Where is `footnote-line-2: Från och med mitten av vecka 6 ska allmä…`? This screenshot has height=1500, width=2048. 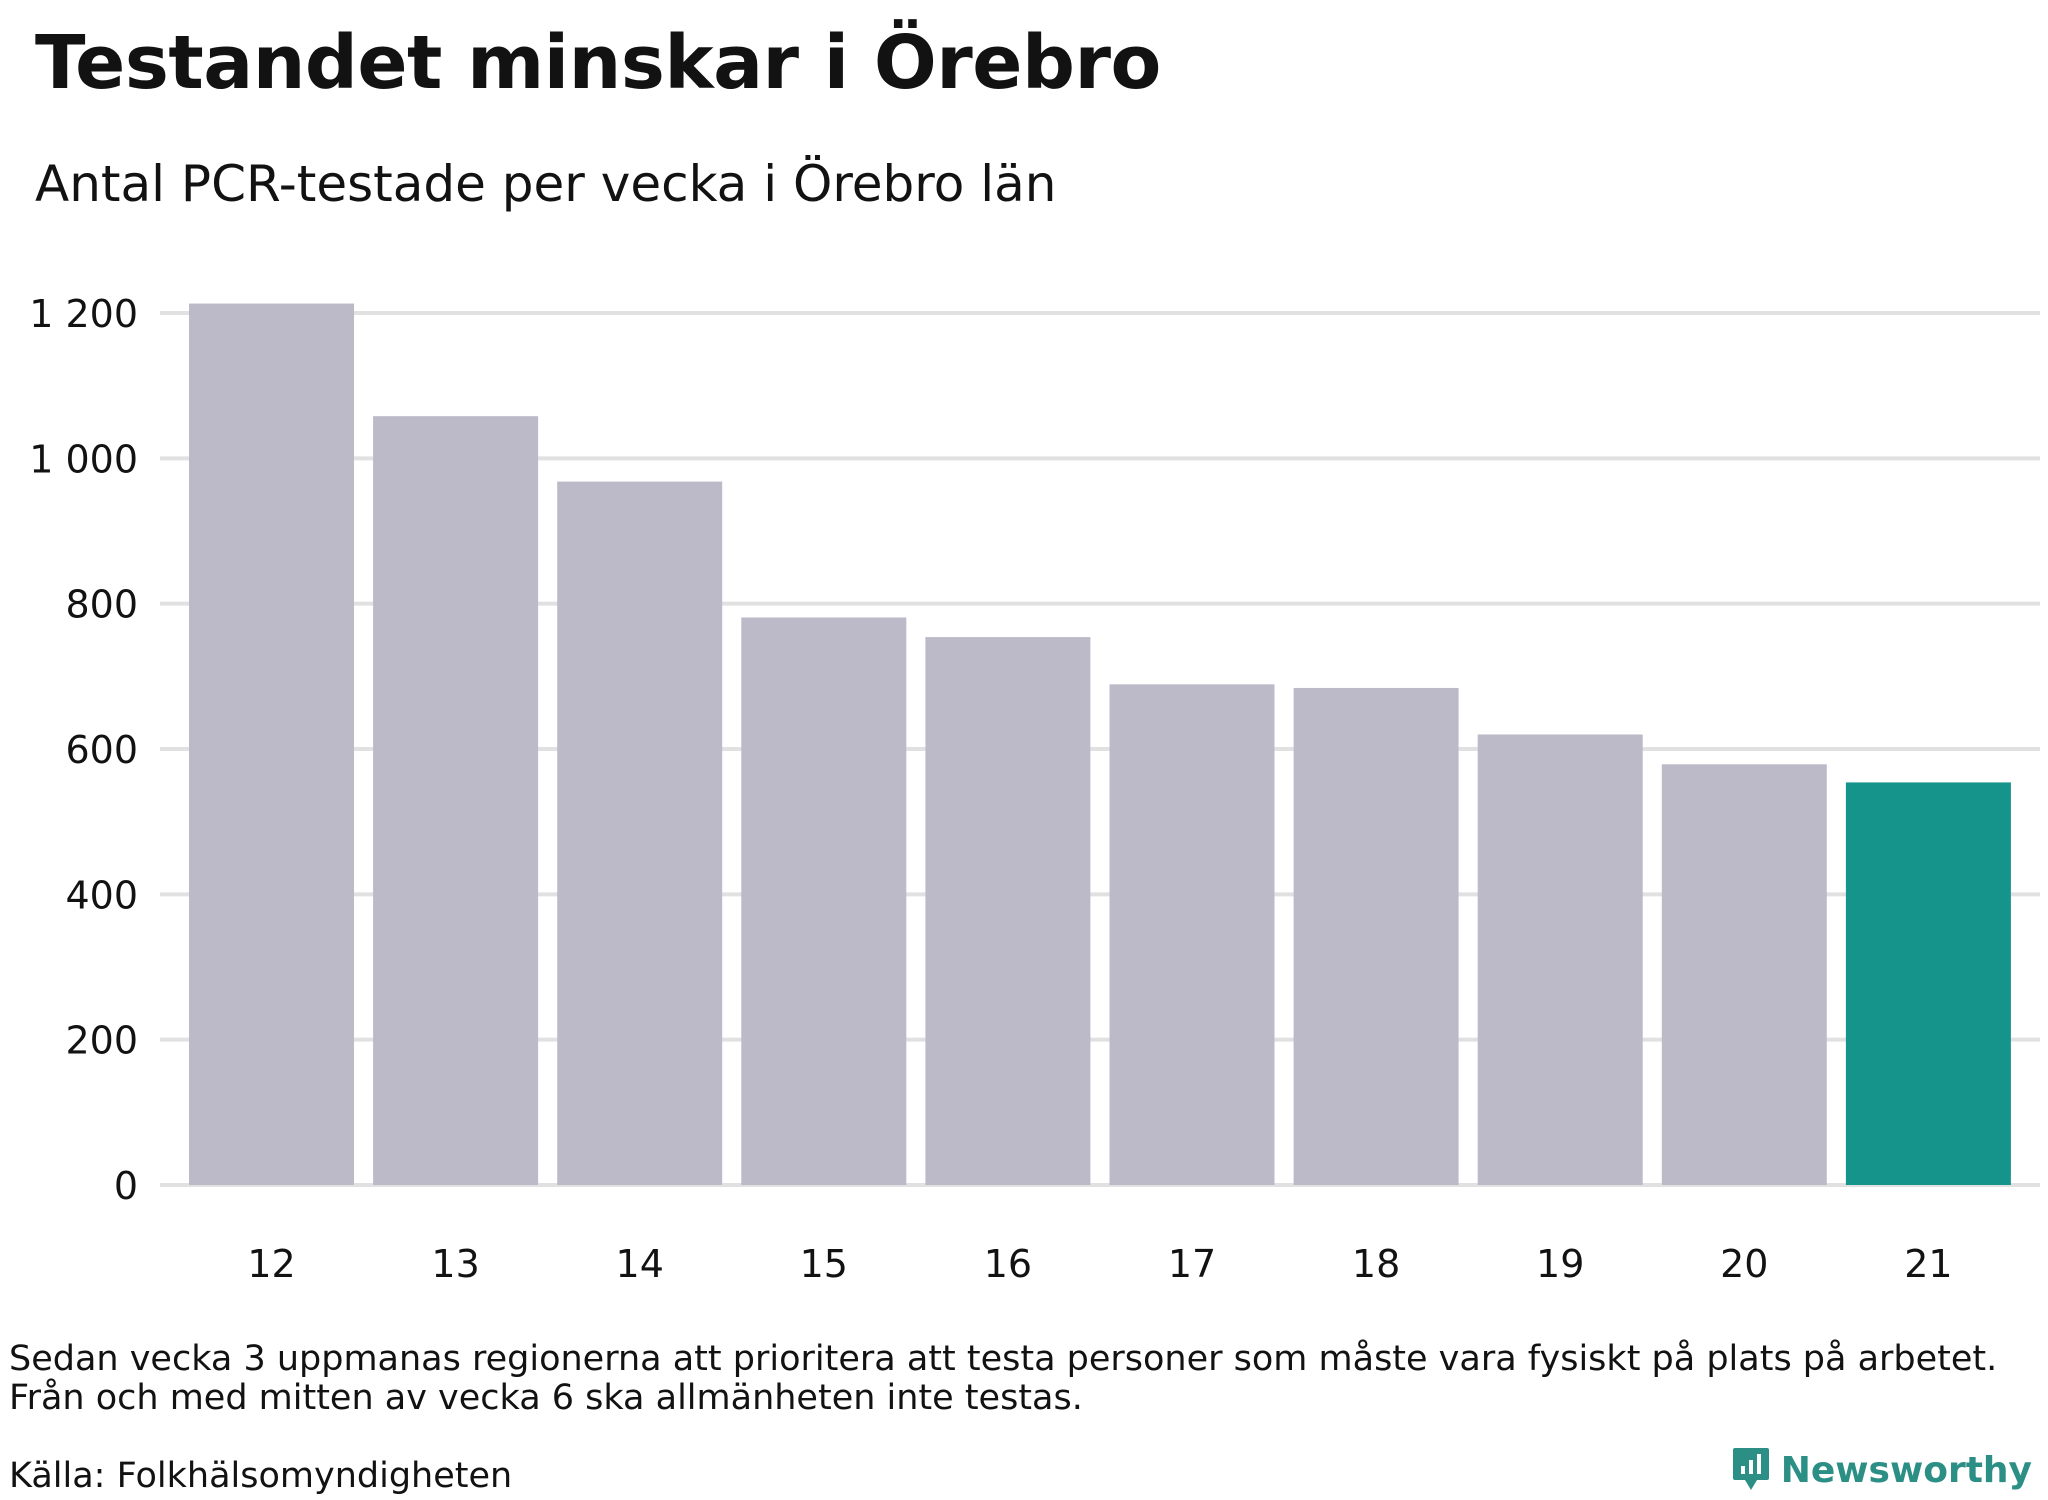
footnote-line-2: Från och med mitten av vecka 6 ska allmä… is located at coordinates (546, 1398).